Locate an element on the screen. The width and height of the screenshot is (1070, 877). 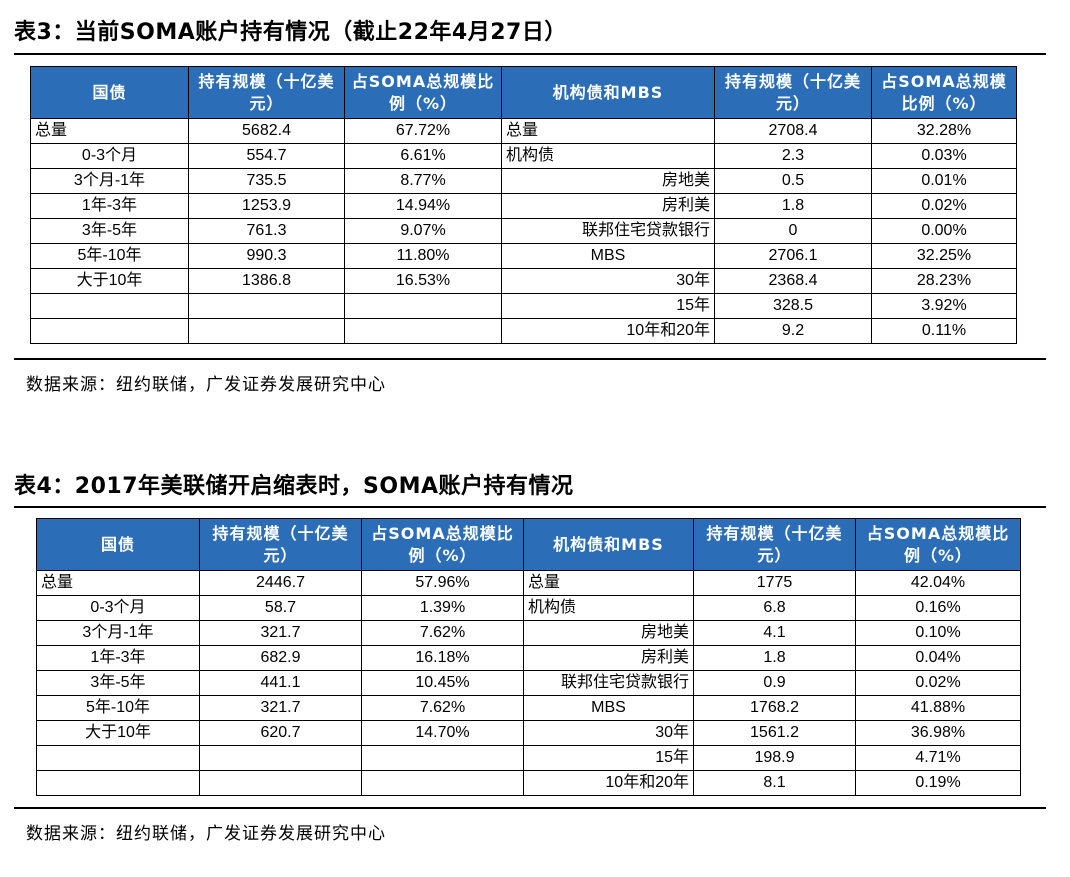
table-row: 总量 5682.4 67.72% 总量 2708.4 32.28% is located at coordinates (523, 131).